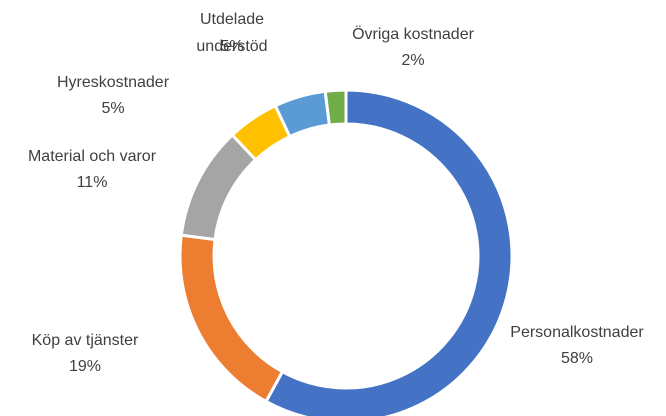 Image resolution: width=666 pixels, height=416 pixels. What do you see at coordinates (231, 33) in the screenshot?
I see `category-label: Utdelade understöd` at bounding box center [231, 33].